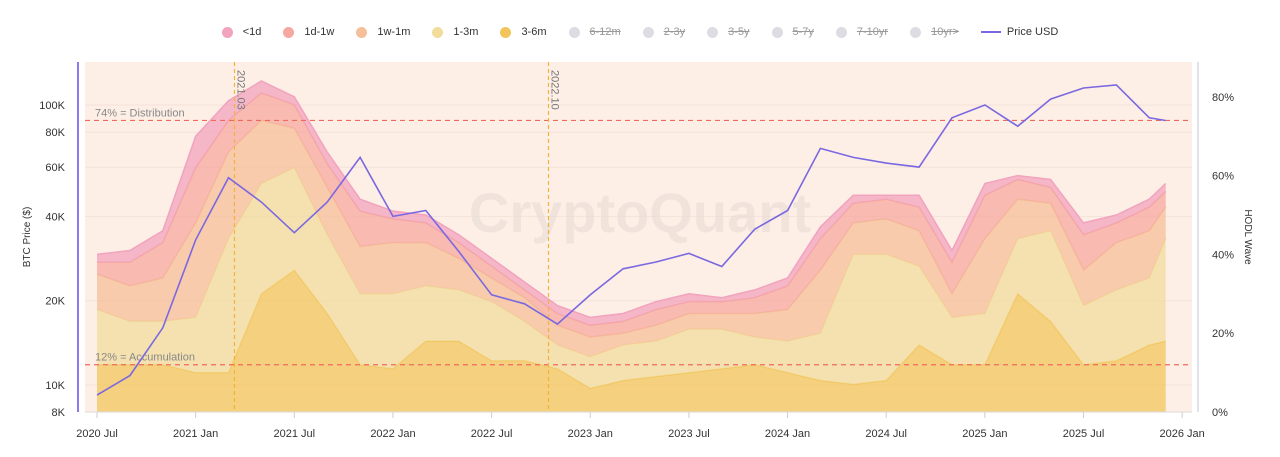 The width and height of the screenshot is (1280, 457). Describe the element at coordinates (1223, 98) in the screenshot. I see `right-tick-label: 80%` at that location.